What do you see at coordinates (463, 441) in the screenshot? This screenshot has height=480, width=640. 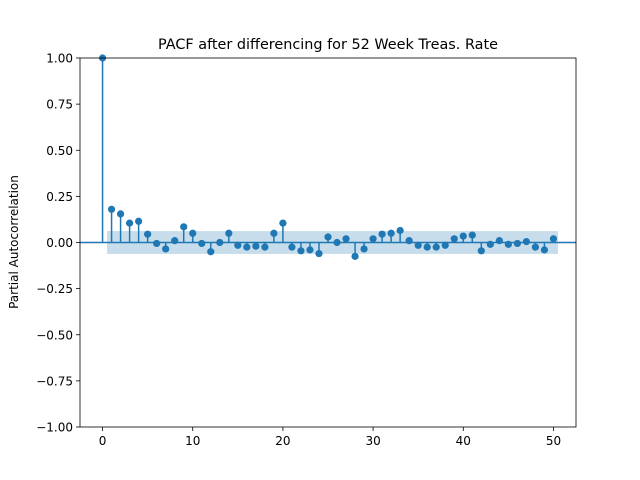 I see `x-tick-label: 40` at bounding box center [463, 441].